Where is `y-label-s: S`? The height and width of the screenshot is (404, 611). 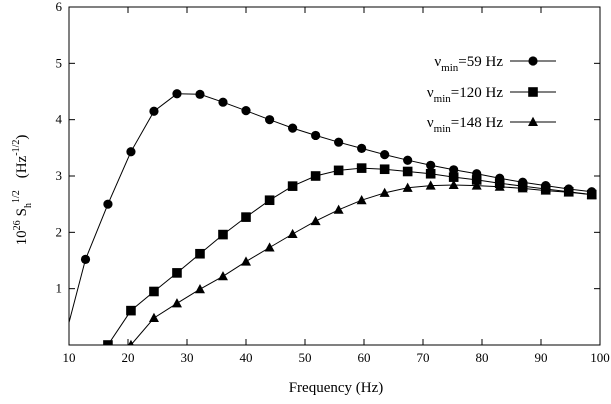
y-label-s: S is located at coordinates (22, 212).